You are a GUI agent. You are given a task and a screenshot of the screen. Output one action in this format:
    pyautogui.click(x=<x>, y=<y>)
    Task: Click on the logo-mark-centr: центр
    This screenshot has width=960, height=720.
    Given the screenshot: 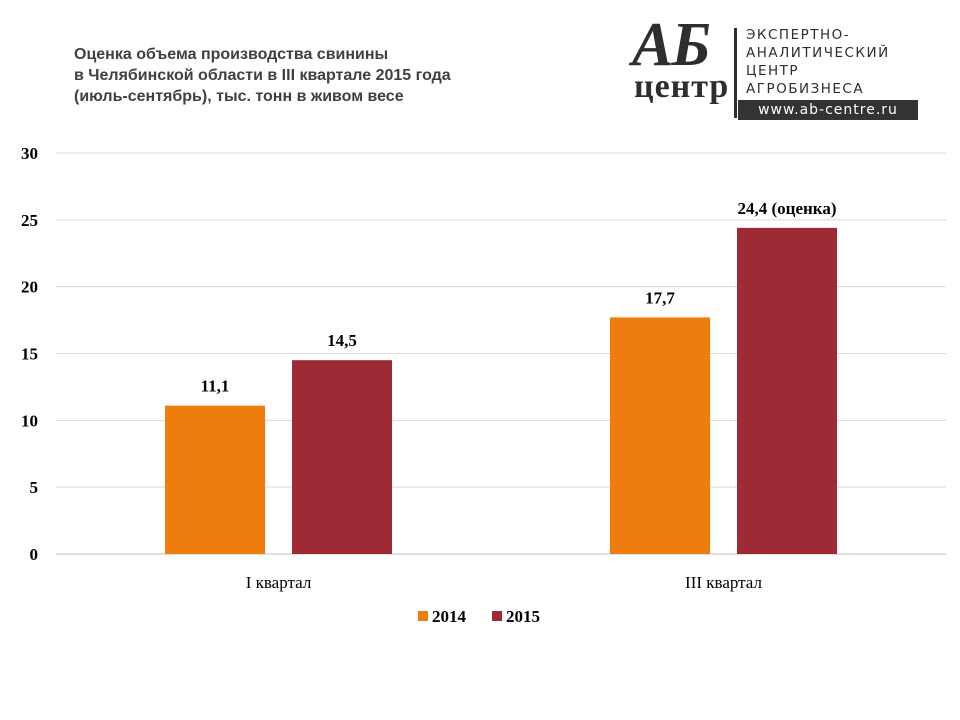 What is the action you would take?
    pyautogui.click(x=682, y=86)
    